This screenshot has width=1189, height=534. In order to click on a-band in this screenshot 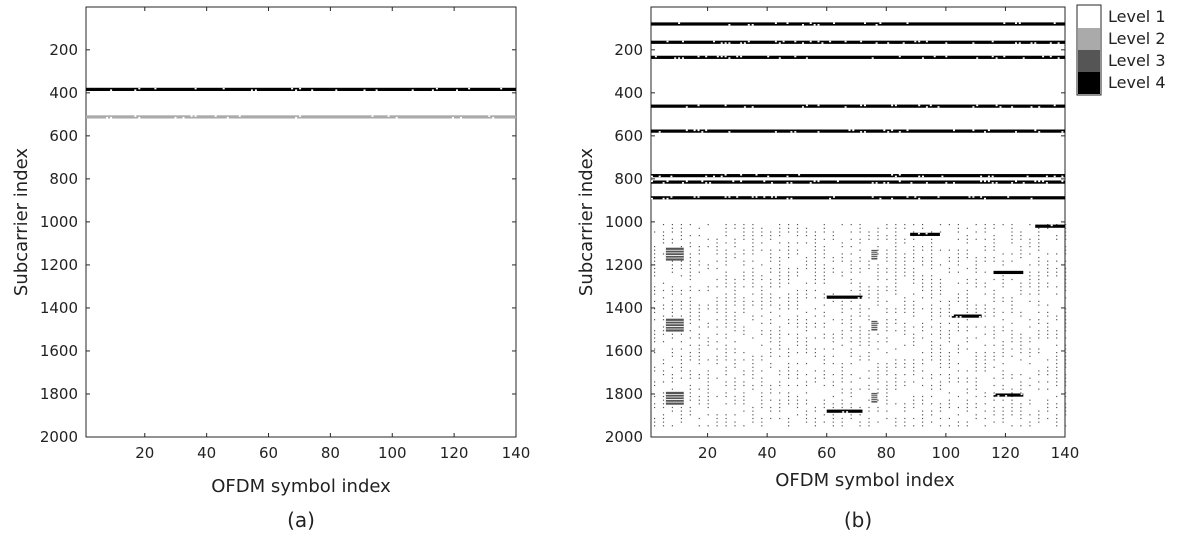, I will do `click(301, 117)`.